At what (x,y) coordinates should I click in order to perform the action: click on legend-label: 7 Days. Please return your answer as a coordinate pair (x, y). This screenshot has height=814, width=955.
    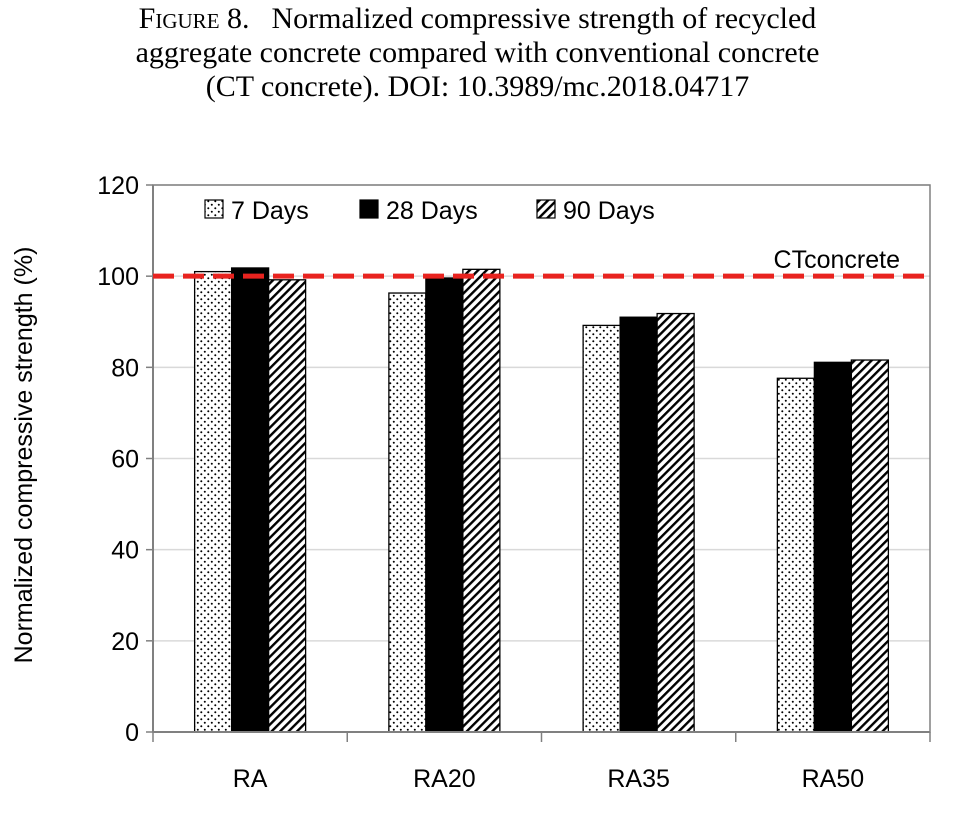
    Looking at the image, I should click on (270, 211).